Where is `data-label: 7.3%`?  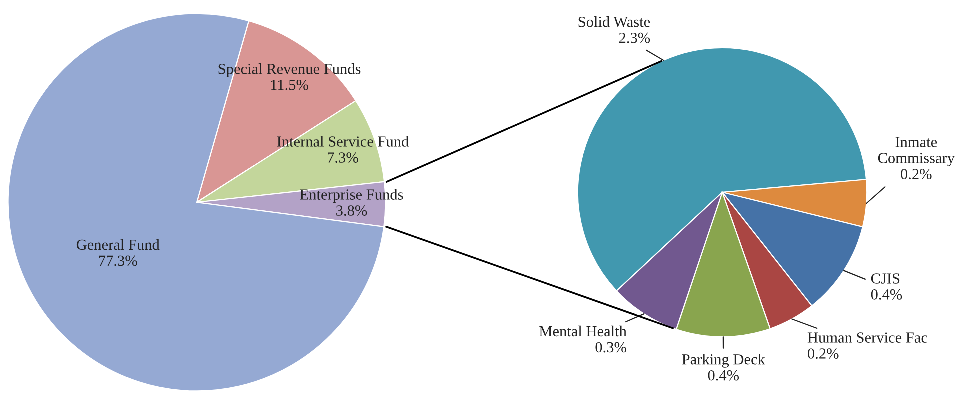
data-label: 7.3% is located at coordinates (343, 157).